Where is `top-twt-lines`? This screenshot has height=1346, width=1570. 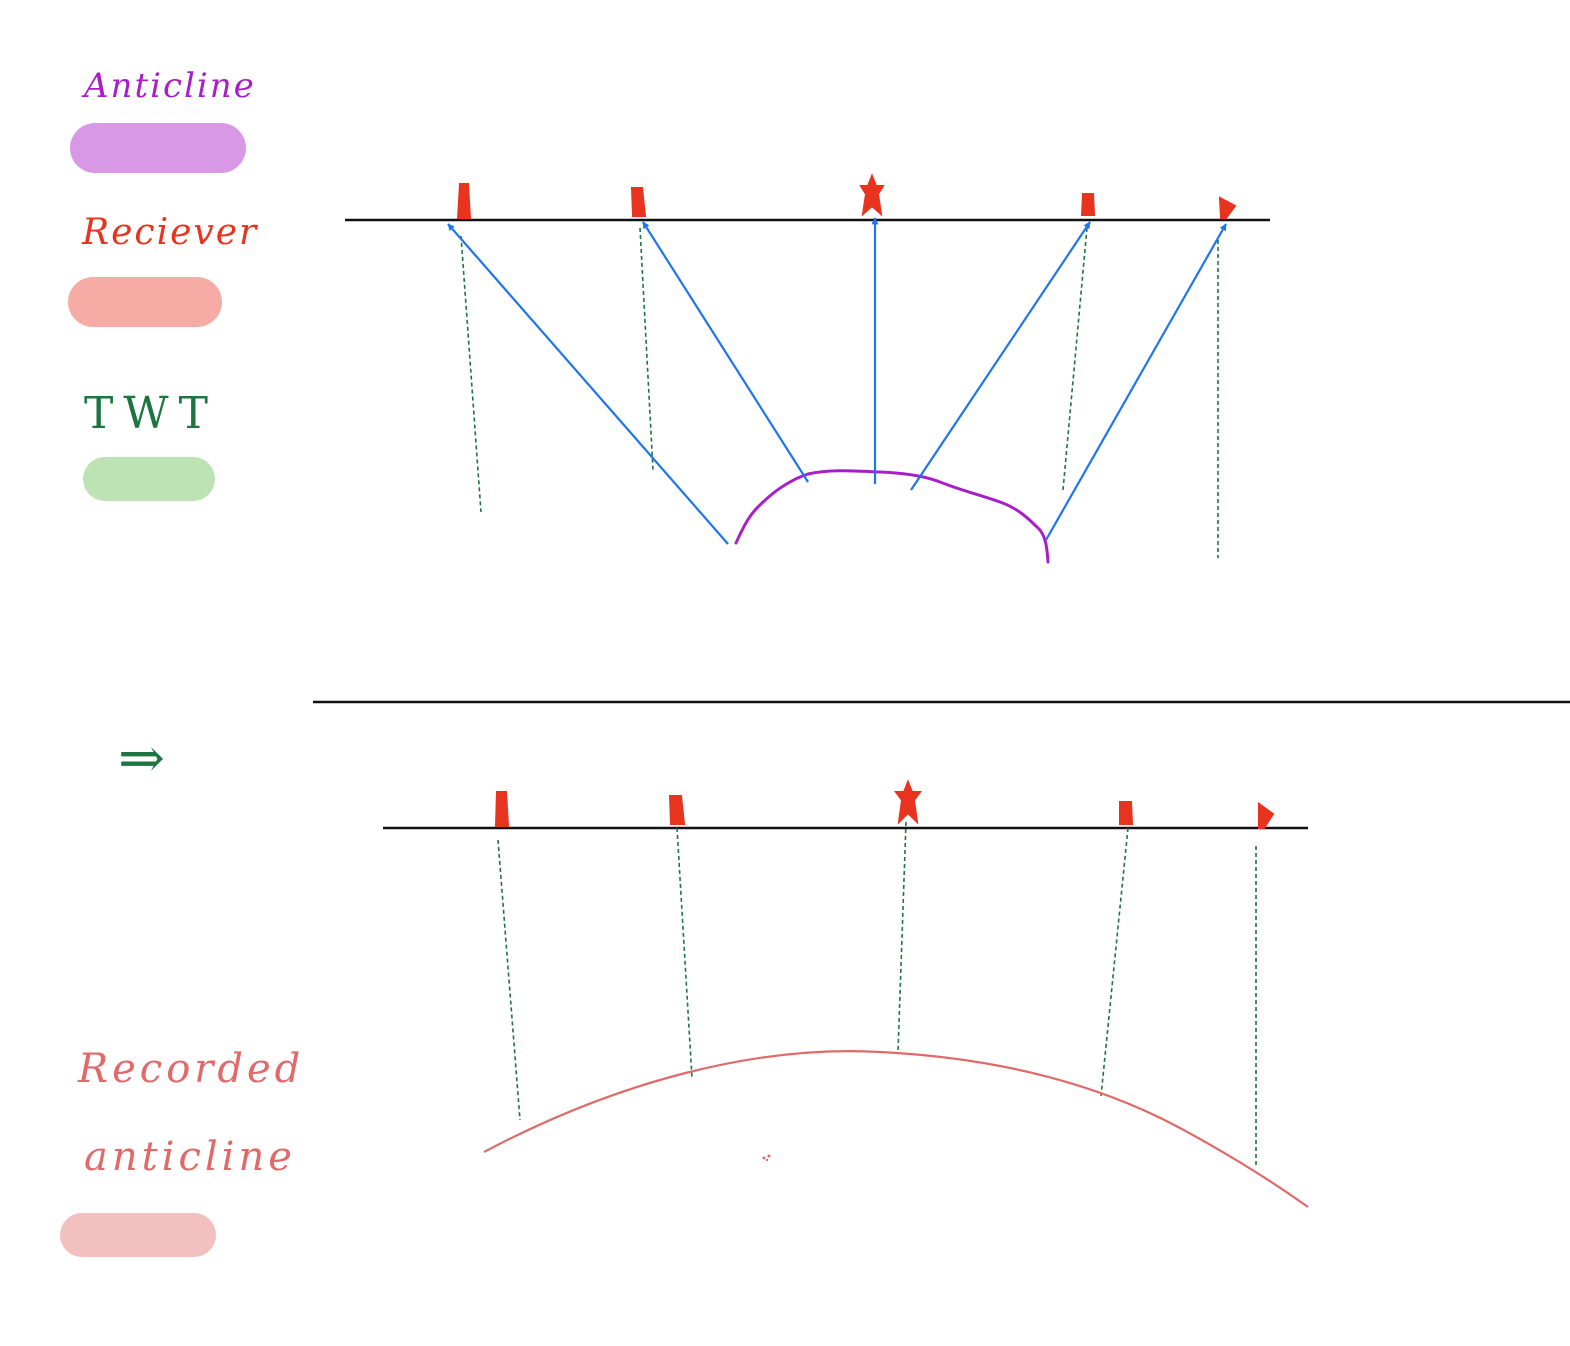
top-twt-lines is located at coordinates (839, 392).